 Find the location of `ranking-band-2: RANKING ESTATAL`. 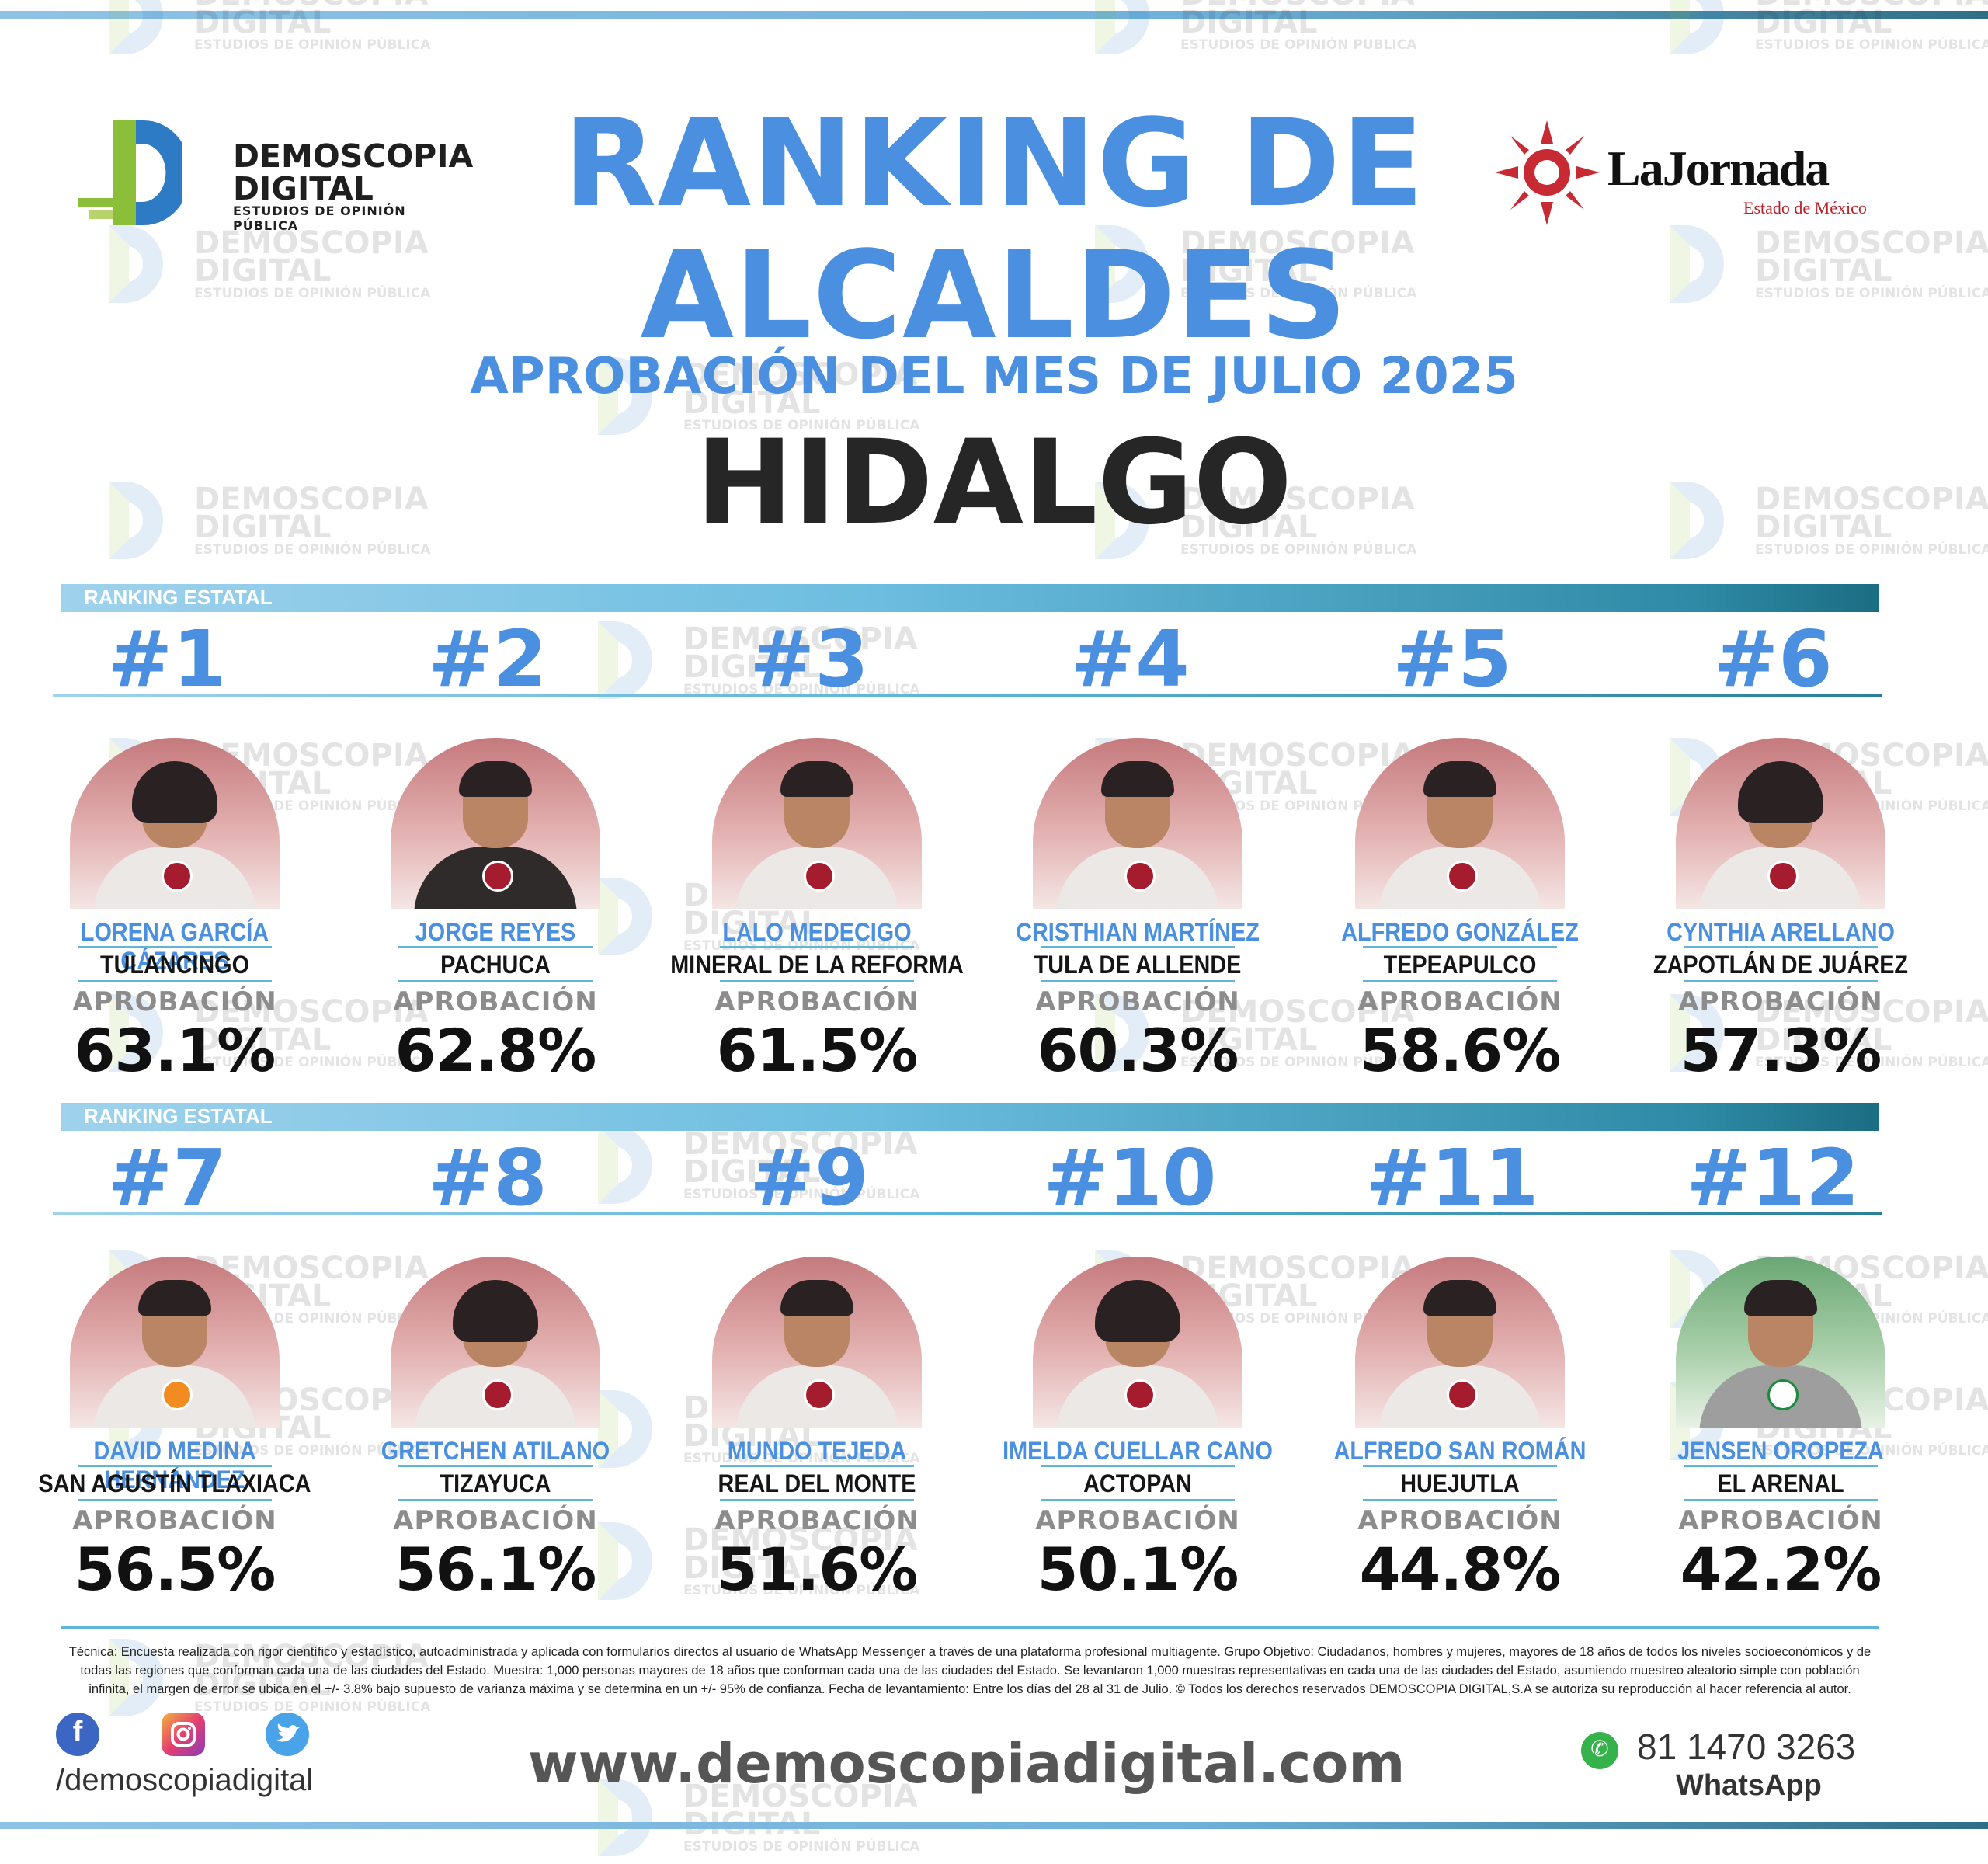

ranking-band-2: RANKING ESTATAL is located at coordinates (970, 1117).